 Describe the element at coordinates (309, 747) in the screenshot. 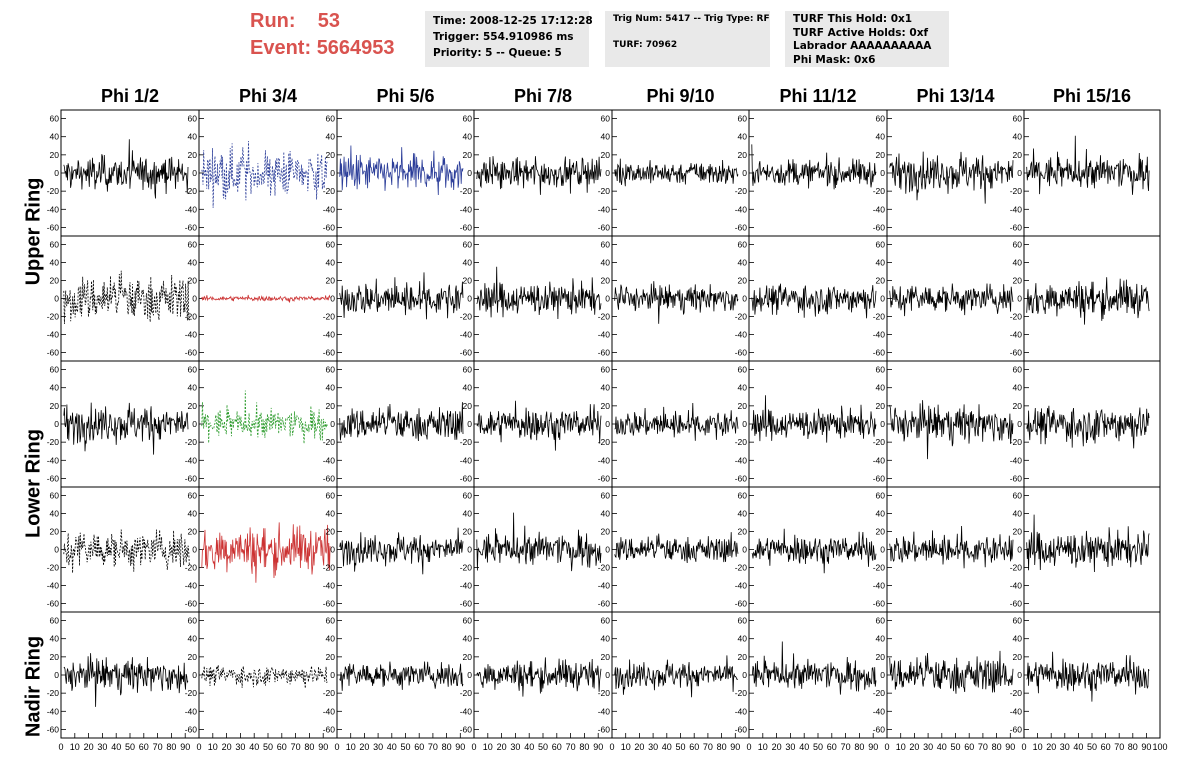

I see `x-tick-label: 80` at that location.